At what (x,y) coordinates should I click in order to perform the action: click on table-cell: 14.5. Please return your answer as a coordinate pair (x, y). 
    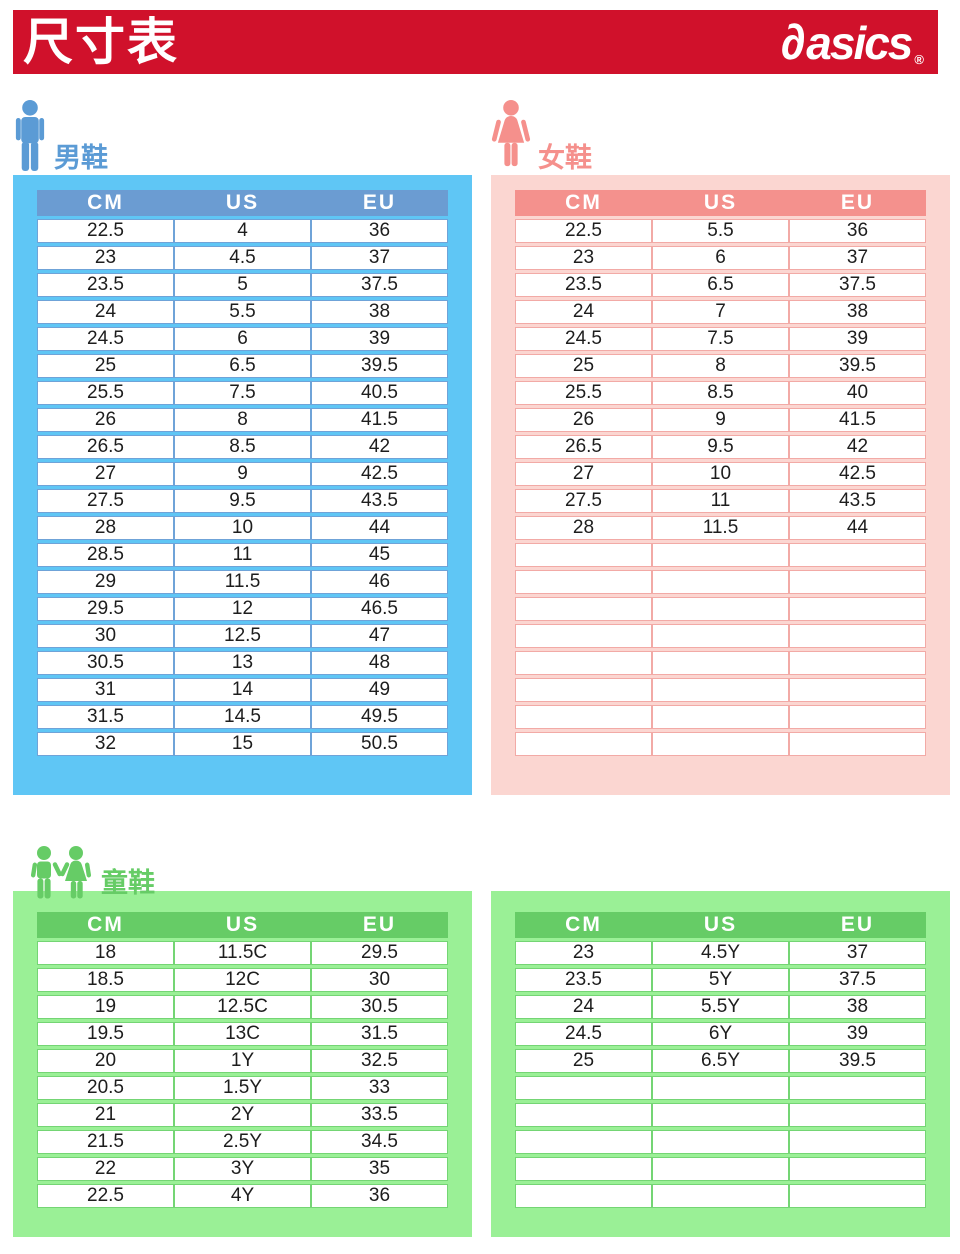
    Looking at the image, I should click on (242, 717).